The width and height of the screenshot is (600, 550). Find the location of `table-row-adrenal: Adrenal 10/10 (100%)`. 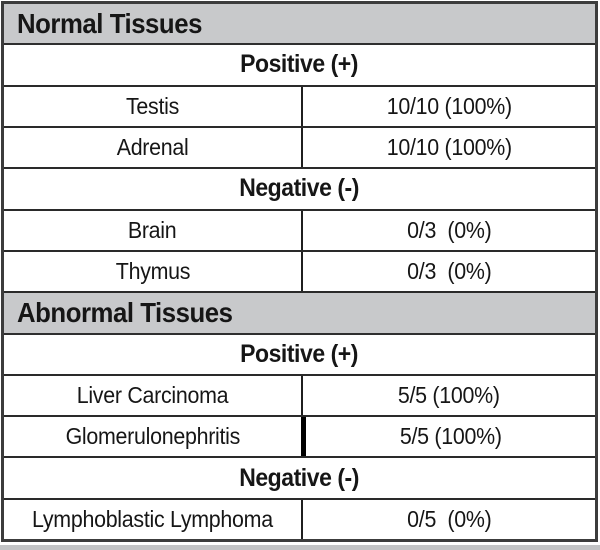

table-row-adrenal: Adrenal 10/10 (100%) is located at coordinates (299, 148).